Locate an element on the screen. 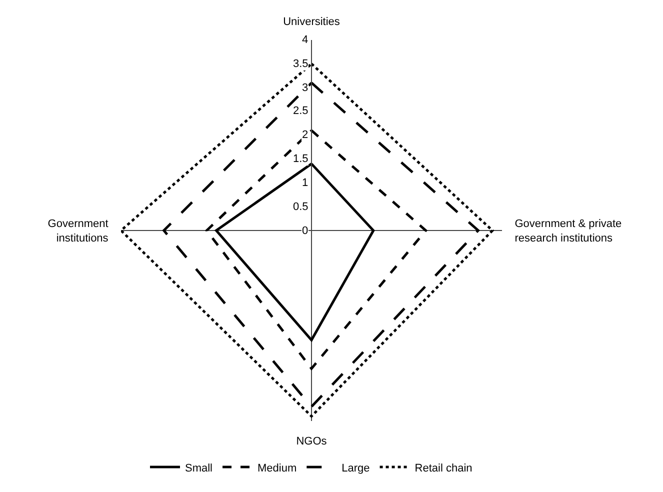  y-tick-label: 3 is located at coordinates (305, 88).